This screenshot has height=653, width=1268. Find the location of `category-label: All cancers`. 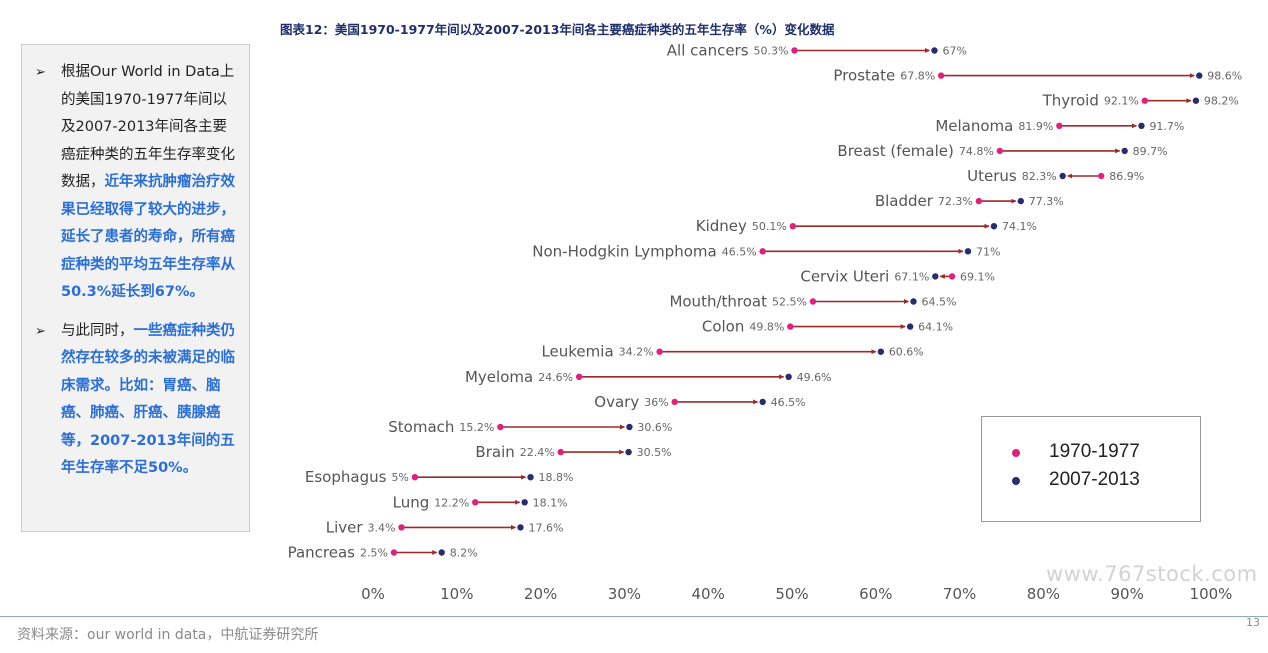

category-label: All cancers is located at coordinates (708, 51).